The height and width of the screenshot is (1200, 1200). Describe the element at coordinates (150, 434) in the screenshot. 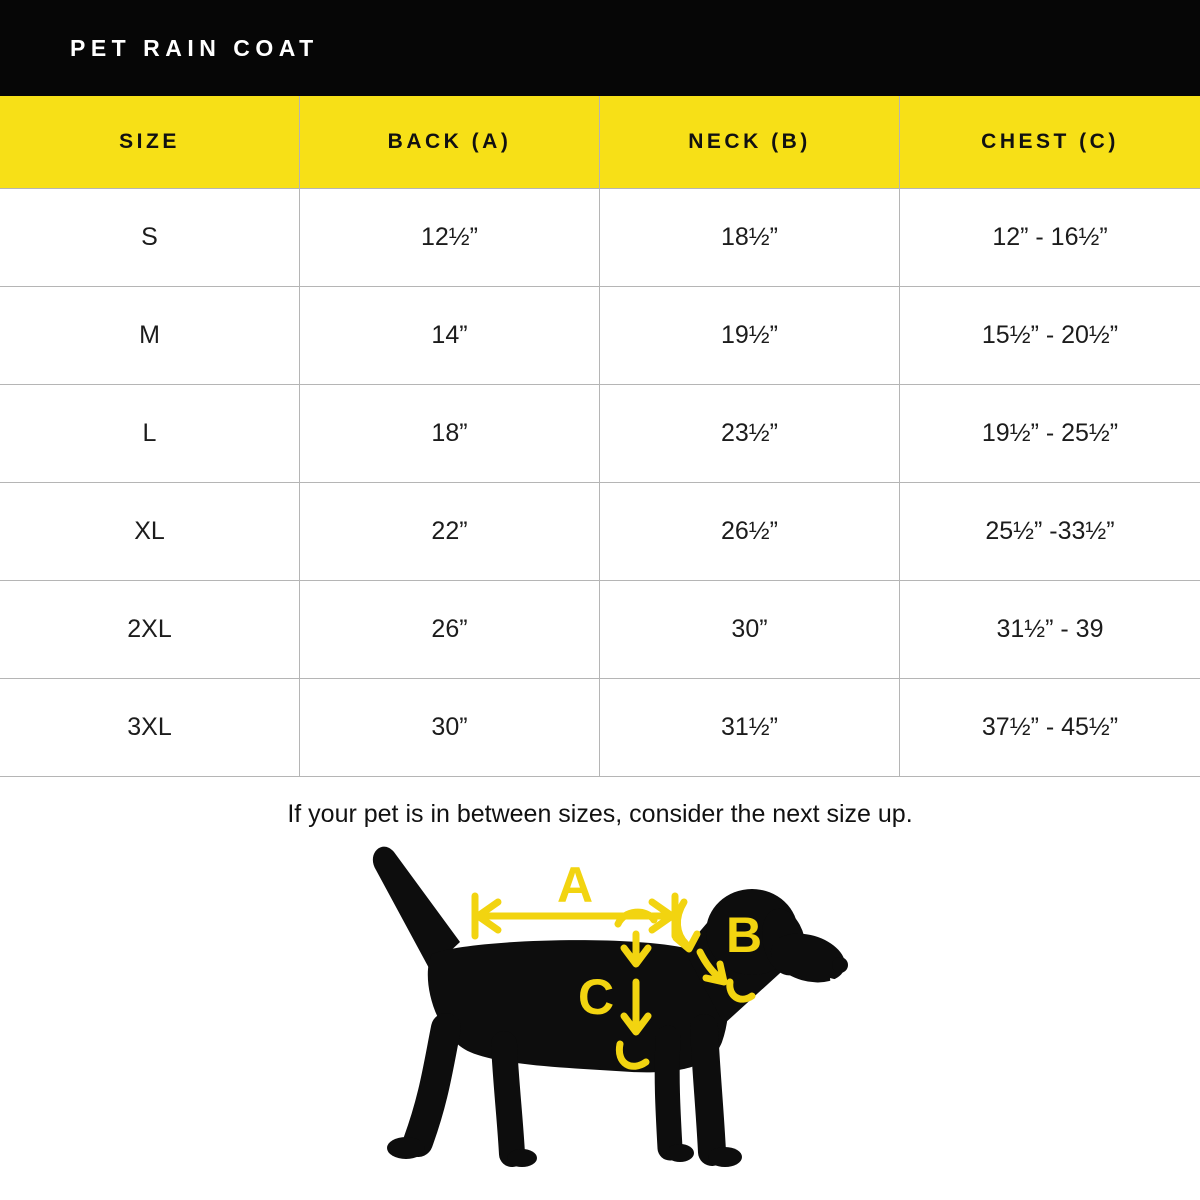

I see `cell-size: L` at that location.